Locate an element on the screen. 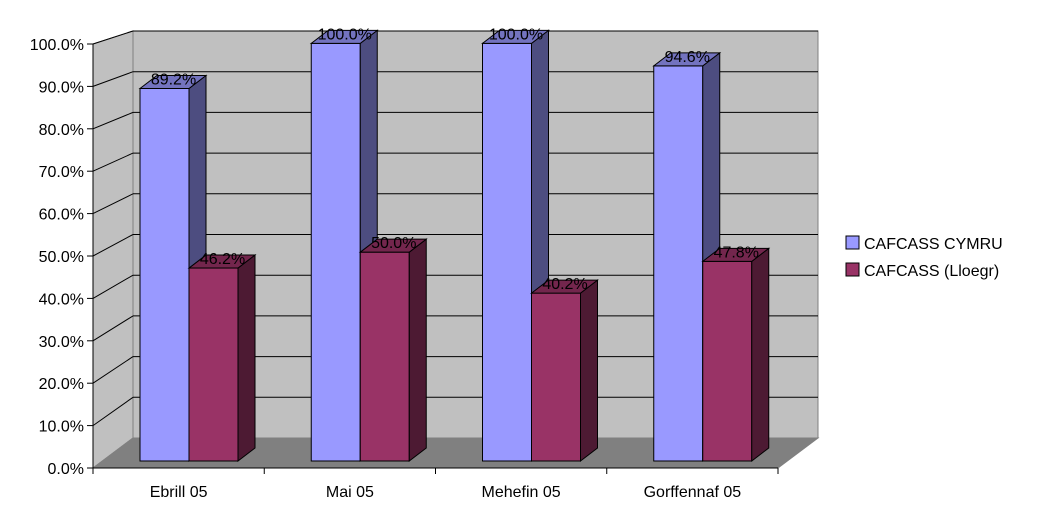 The height and width of the screenshot is (505, 1053). data-label: 40.2% is located at coordinates (564, 284).